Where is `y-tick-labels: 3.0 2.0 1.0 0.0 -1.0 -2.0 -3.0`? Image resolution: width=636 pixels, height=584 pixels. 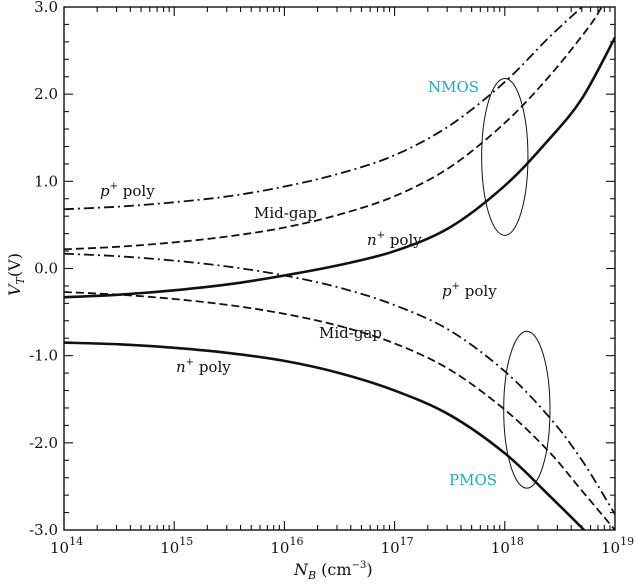
y-tick-labels: 3.0 2.0 1.0 0.0 -1.0 -2.0 -3.0 is located at coordinates (43, 269).